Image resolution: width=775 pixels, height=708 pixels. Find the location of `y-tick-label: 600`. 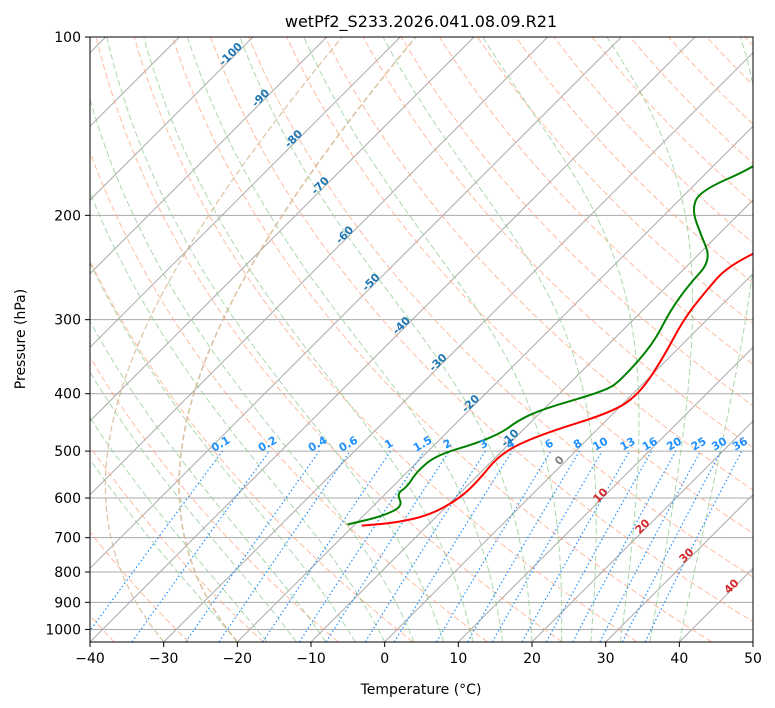

y-tick-label: 600 is located at coordinates (67, 499).